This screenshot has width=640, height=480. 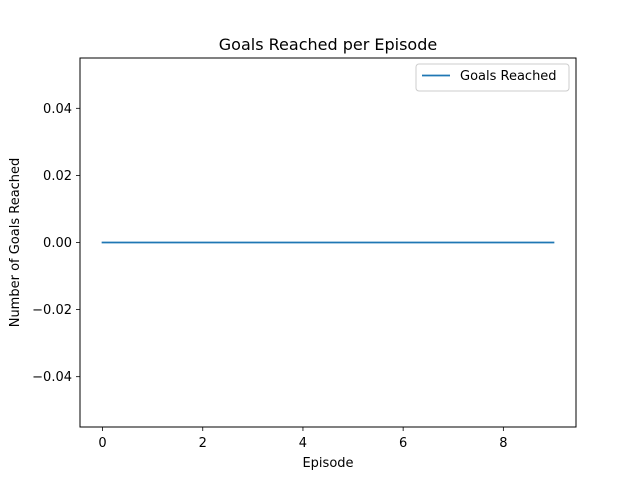 What do you see at coordinates (102, 443) in the screenshot?
I see `x-tick-label: 0` at bounding box center [102, 443].